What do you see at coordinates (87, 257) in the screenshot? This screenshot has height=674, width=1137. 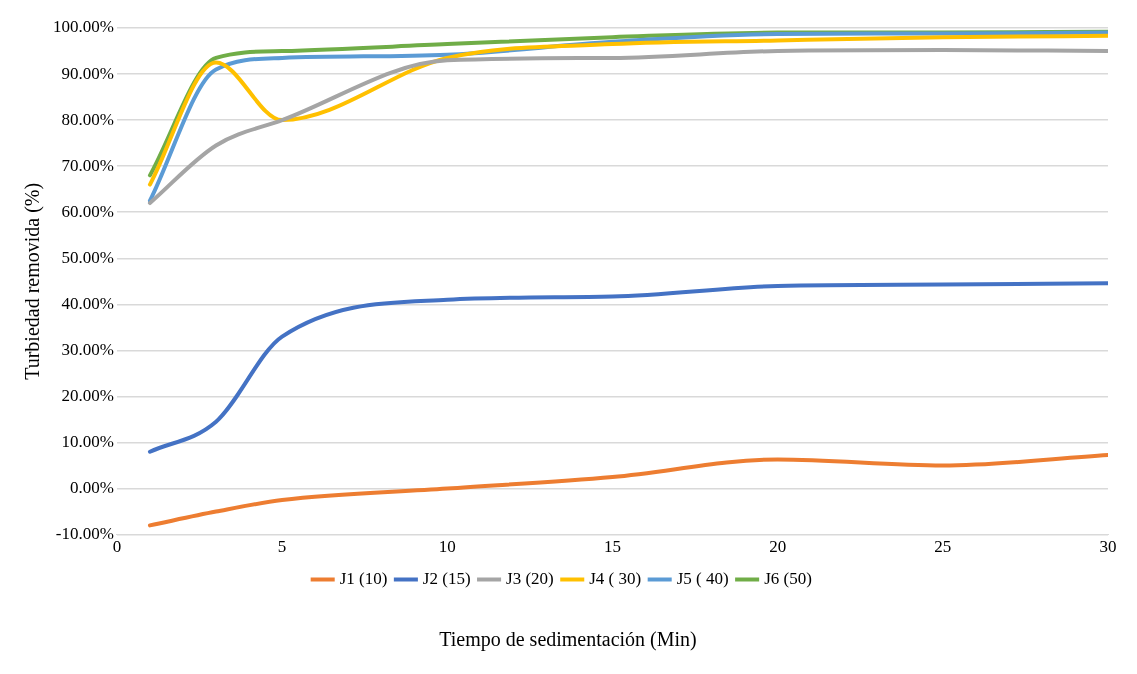 I see `y-tick-label: 50.00%` at bounding box center [87, 257].